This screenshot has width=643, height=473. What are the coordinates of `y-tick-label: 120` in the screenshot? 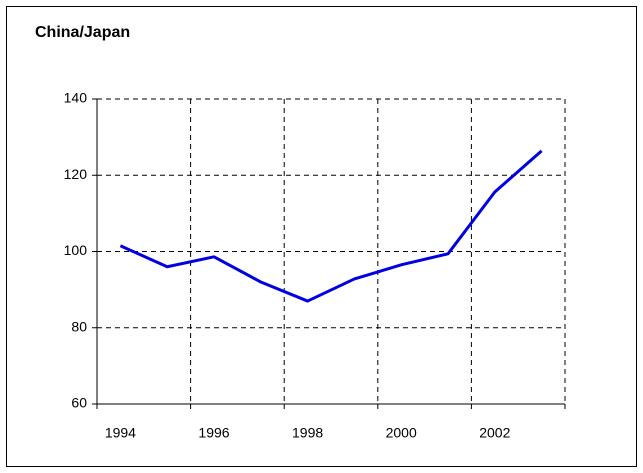 It's located at (76, 174).